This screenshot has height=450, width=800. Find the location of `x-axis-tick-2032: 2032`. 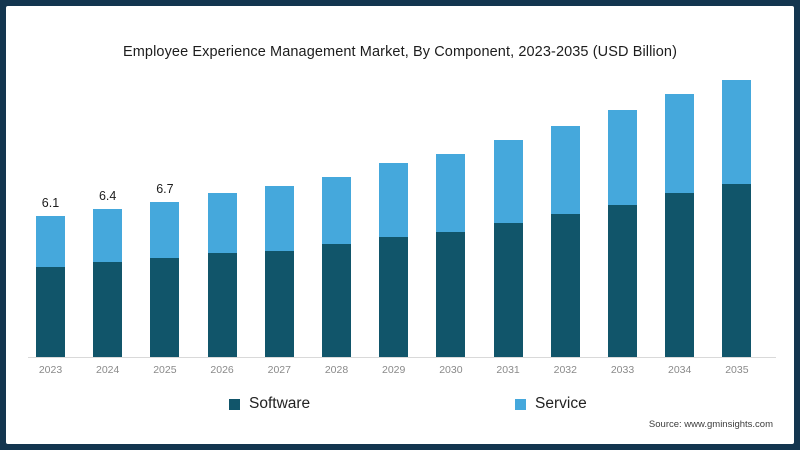

x-axis-tick-2032: 2032 is located at coordinates (565, 370).